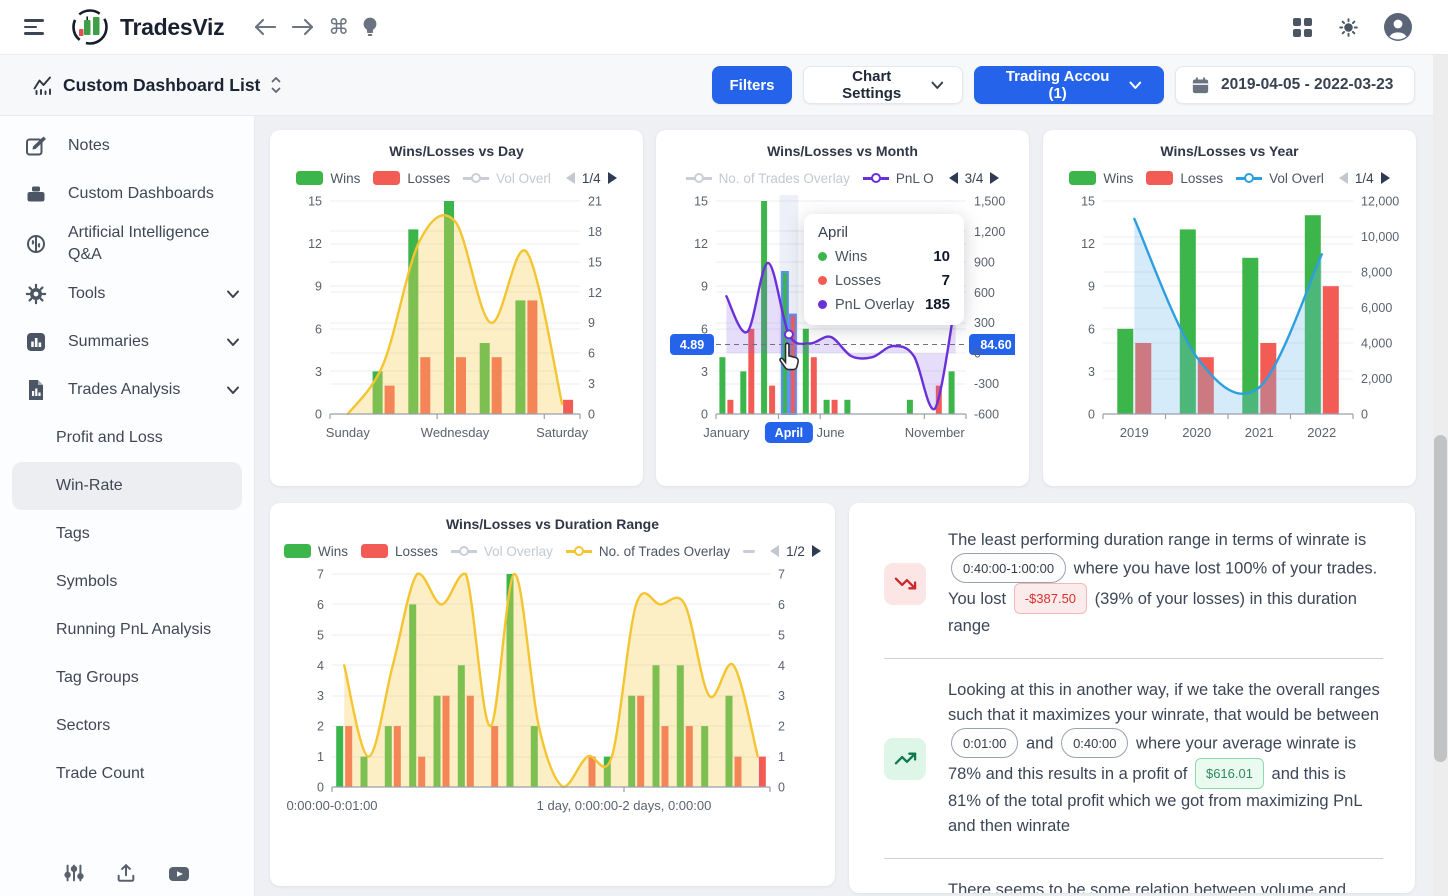 This screenshot has width=1448, height=896. What do you see at coordinates (1302, 27) in the screenshot?
I see `apps-grid-icon` at bounding box center [1302, 27].